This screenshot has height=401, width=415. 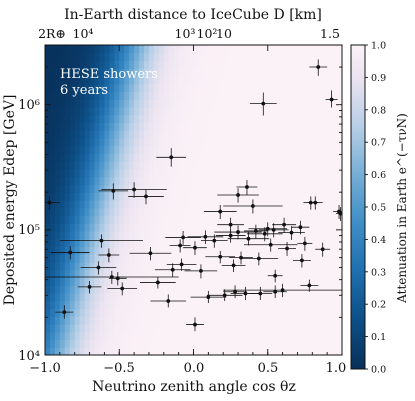 I want to click on annotation-subtitle: 6 years, so click(x=84, y=90).